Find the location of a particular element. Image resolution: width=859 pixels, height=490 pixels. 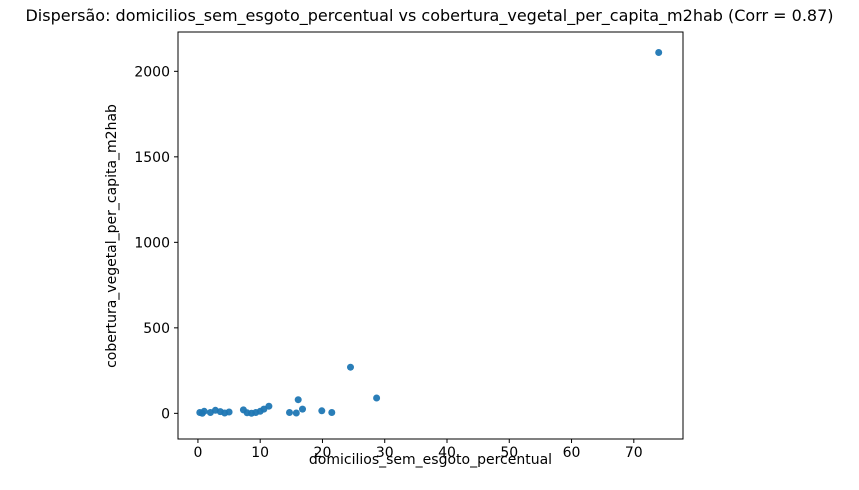

y-tick-label: 1500 is located at coordinates (152, 158).